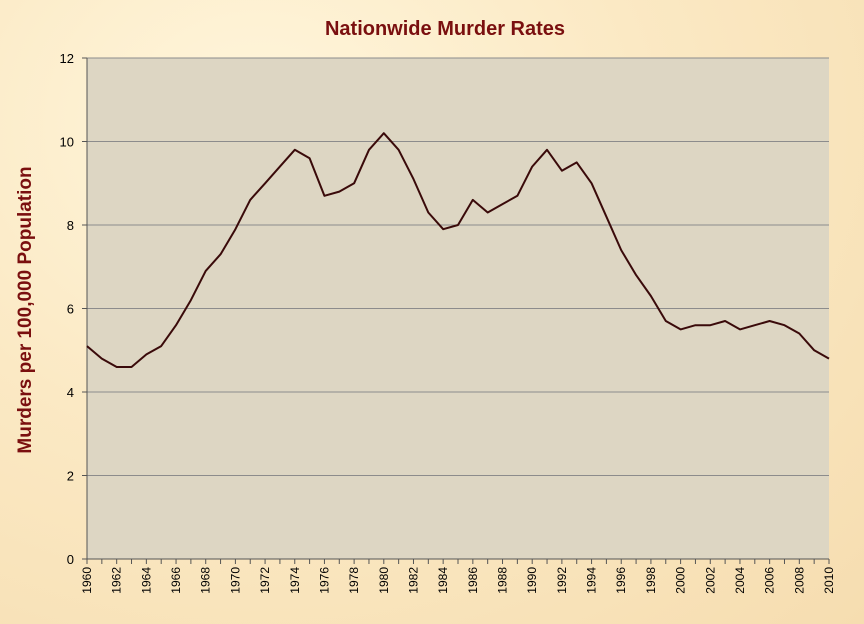 Image resolution: width=864 pixels, height=624 pixels. Describe the element at coordinates (503, 580) in the screenshot. I see `x-tick-label: 1988` at that location.